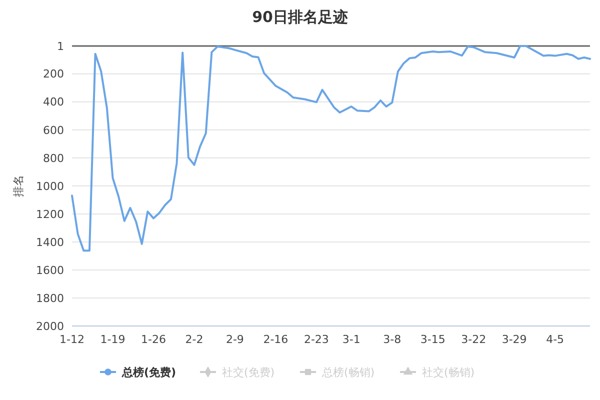  I want to click on x-tick-label: 4-5, so click(555, 339).